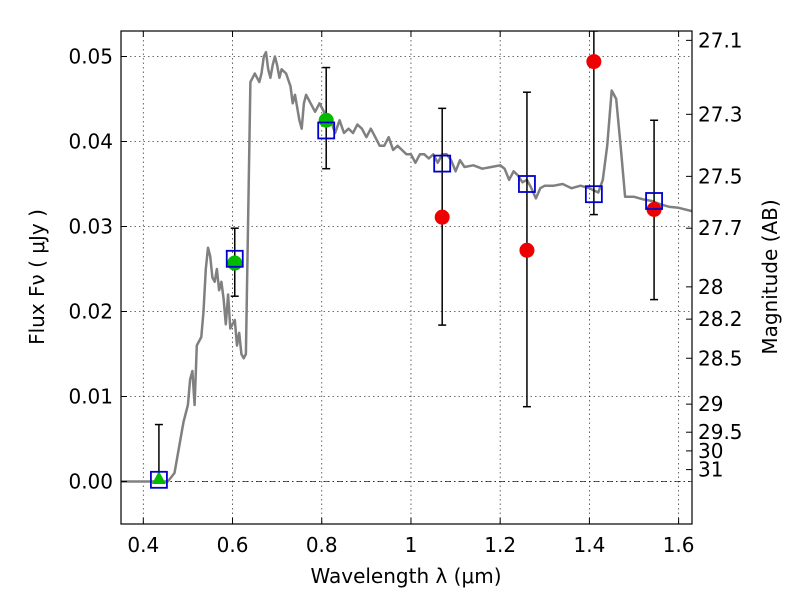 The image size is (800, 600). I want to click on y2-tick-label: 27.1, so click(720, 40).